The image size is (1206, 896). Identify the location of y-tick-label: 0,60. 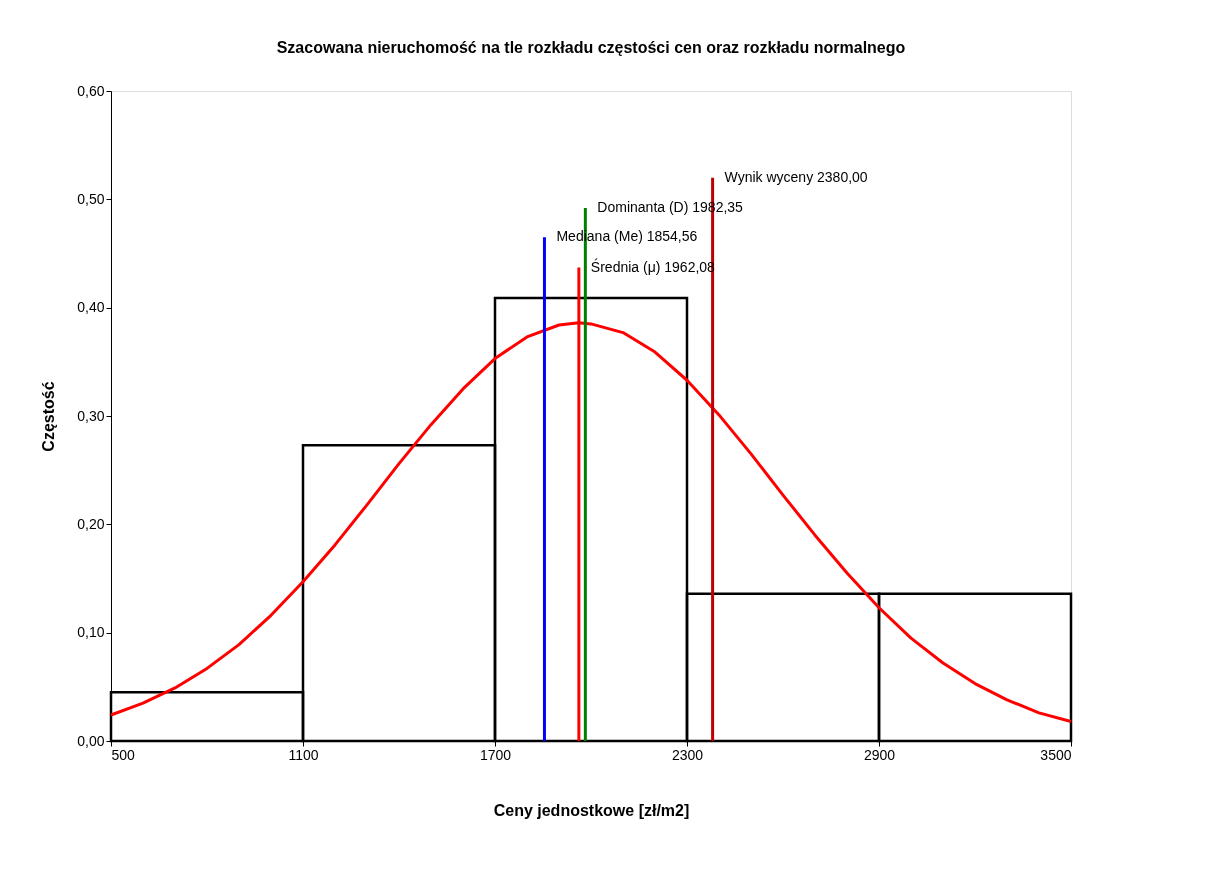
(91, 90).